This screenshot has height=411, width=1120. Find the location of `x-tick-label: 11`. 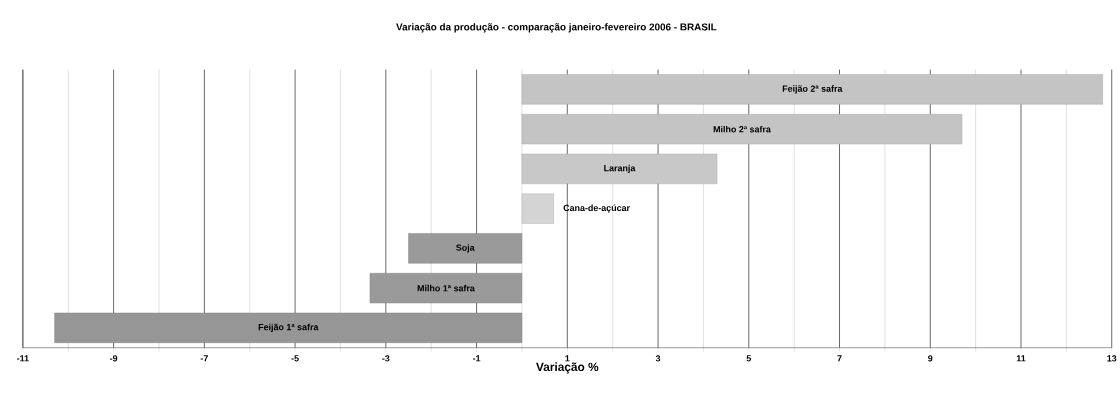

x-tick-label: 11 is located at coordinates (1021, 358).